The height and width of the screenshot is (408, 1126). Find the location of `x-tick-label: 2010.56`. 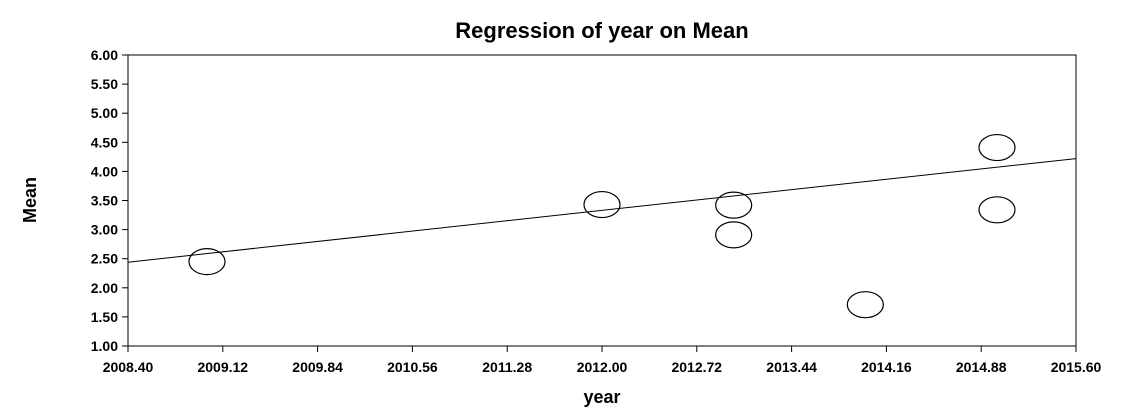

x-tick-label: 2010.56 is located at coordinates (412, 367).